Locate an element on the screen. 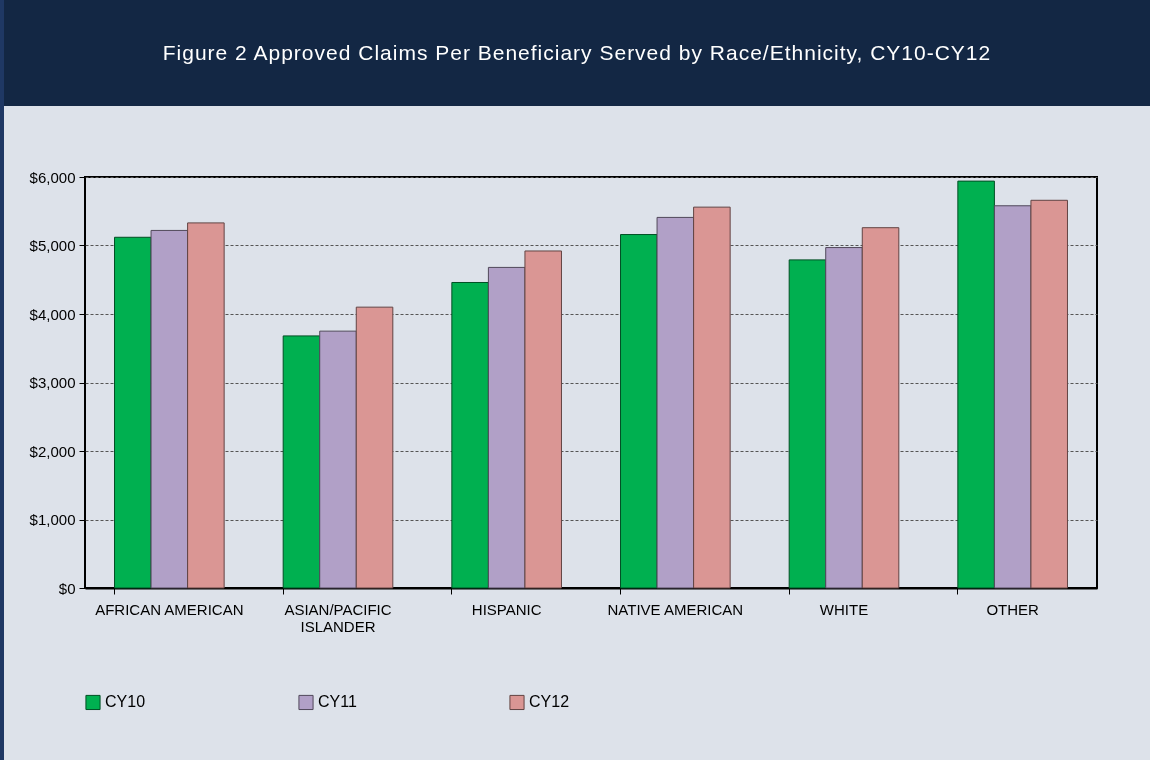  x-tick-label: HISPANIC is located at coordinates (506, 609).